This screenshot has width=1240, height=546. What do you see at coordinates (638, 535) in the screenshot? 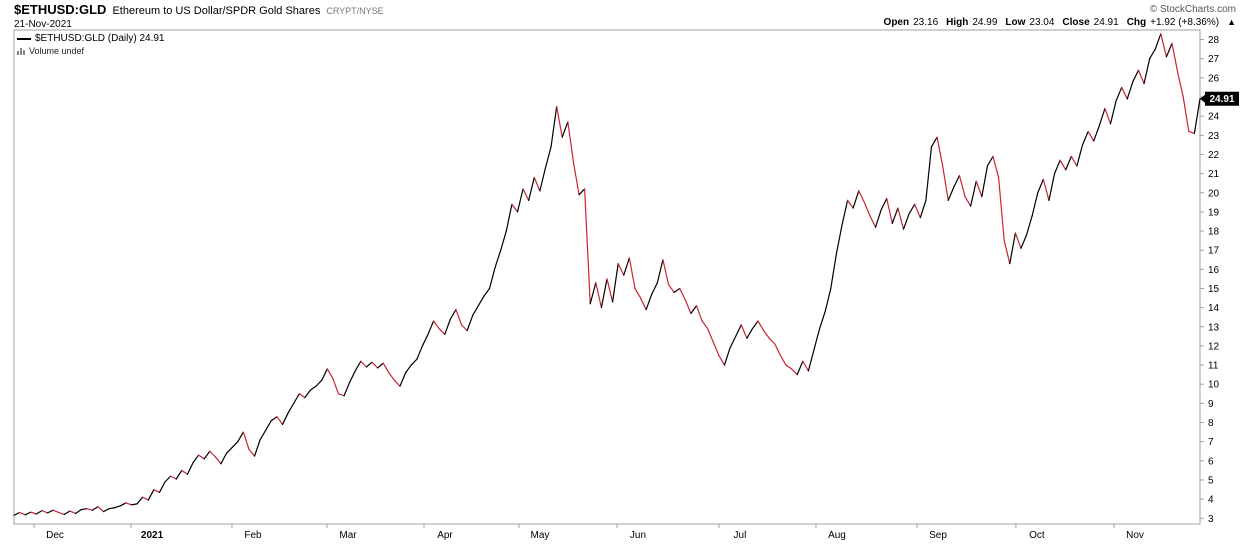
I see `x-axis-label: Jun` at bounding box center [638, 535].